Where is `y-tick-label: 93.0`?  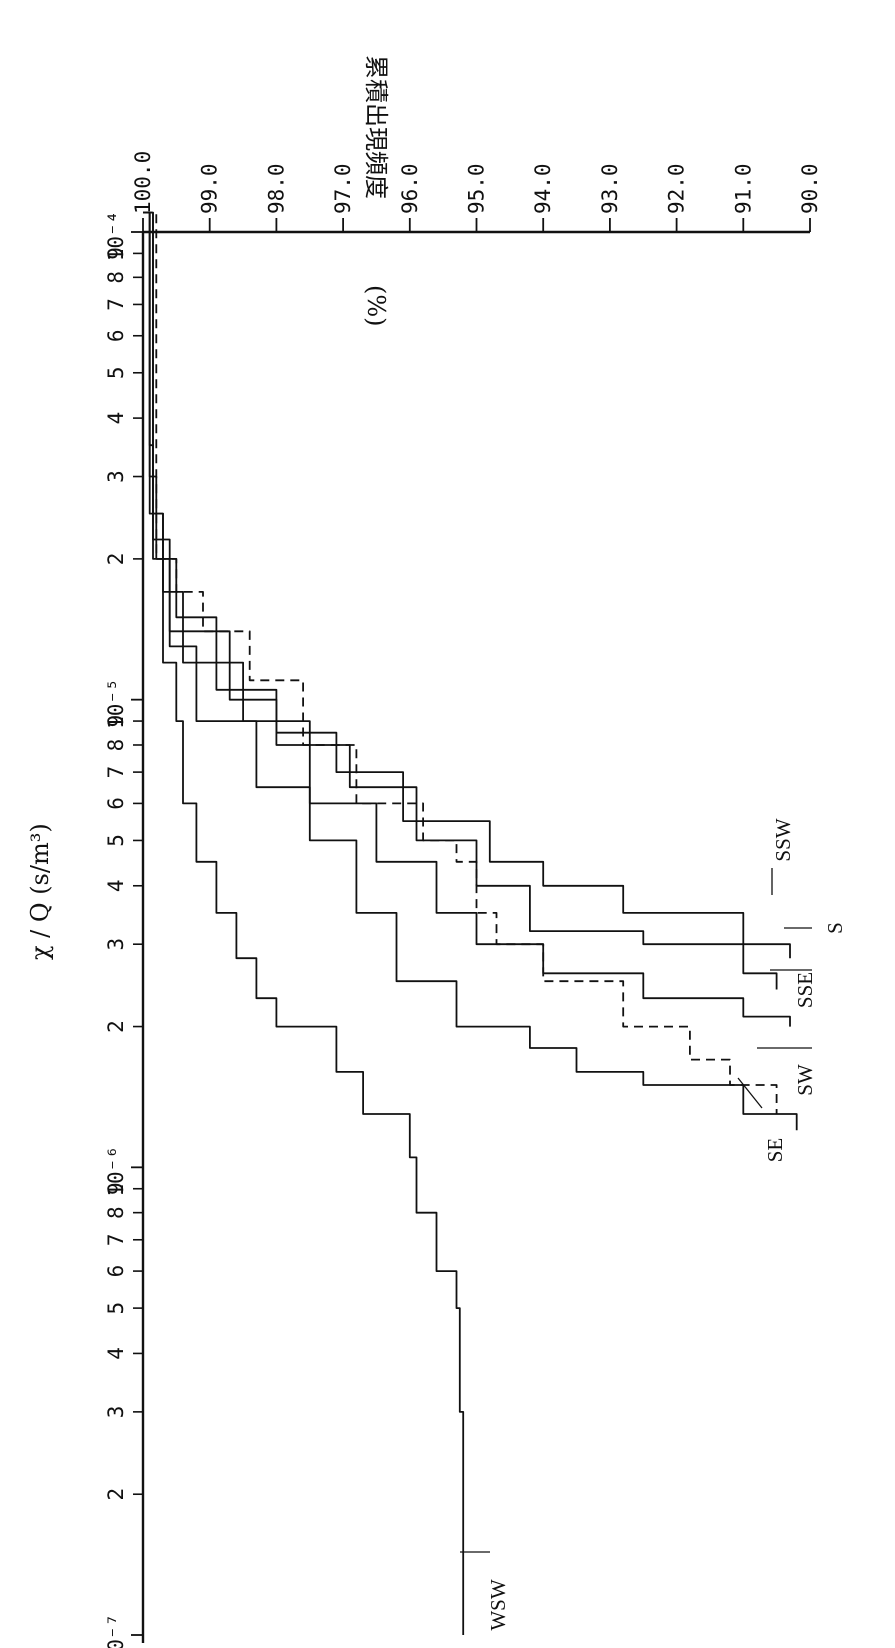 y-tick-label: 93.0 is located at coordinates (610, 188).